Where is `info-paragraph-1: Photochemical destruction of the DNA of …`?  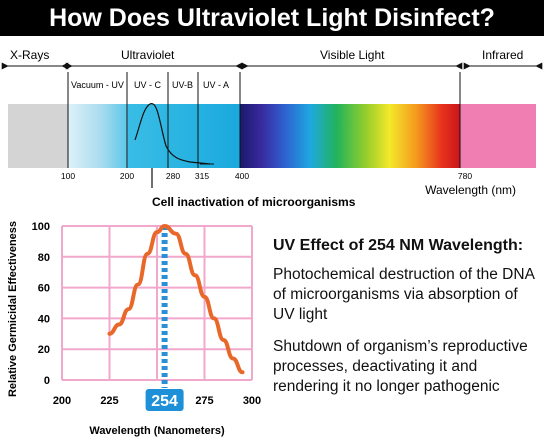 info-paragraph-1: Photochemical destruction of the DNA of … is located at coordinates (404, 294).